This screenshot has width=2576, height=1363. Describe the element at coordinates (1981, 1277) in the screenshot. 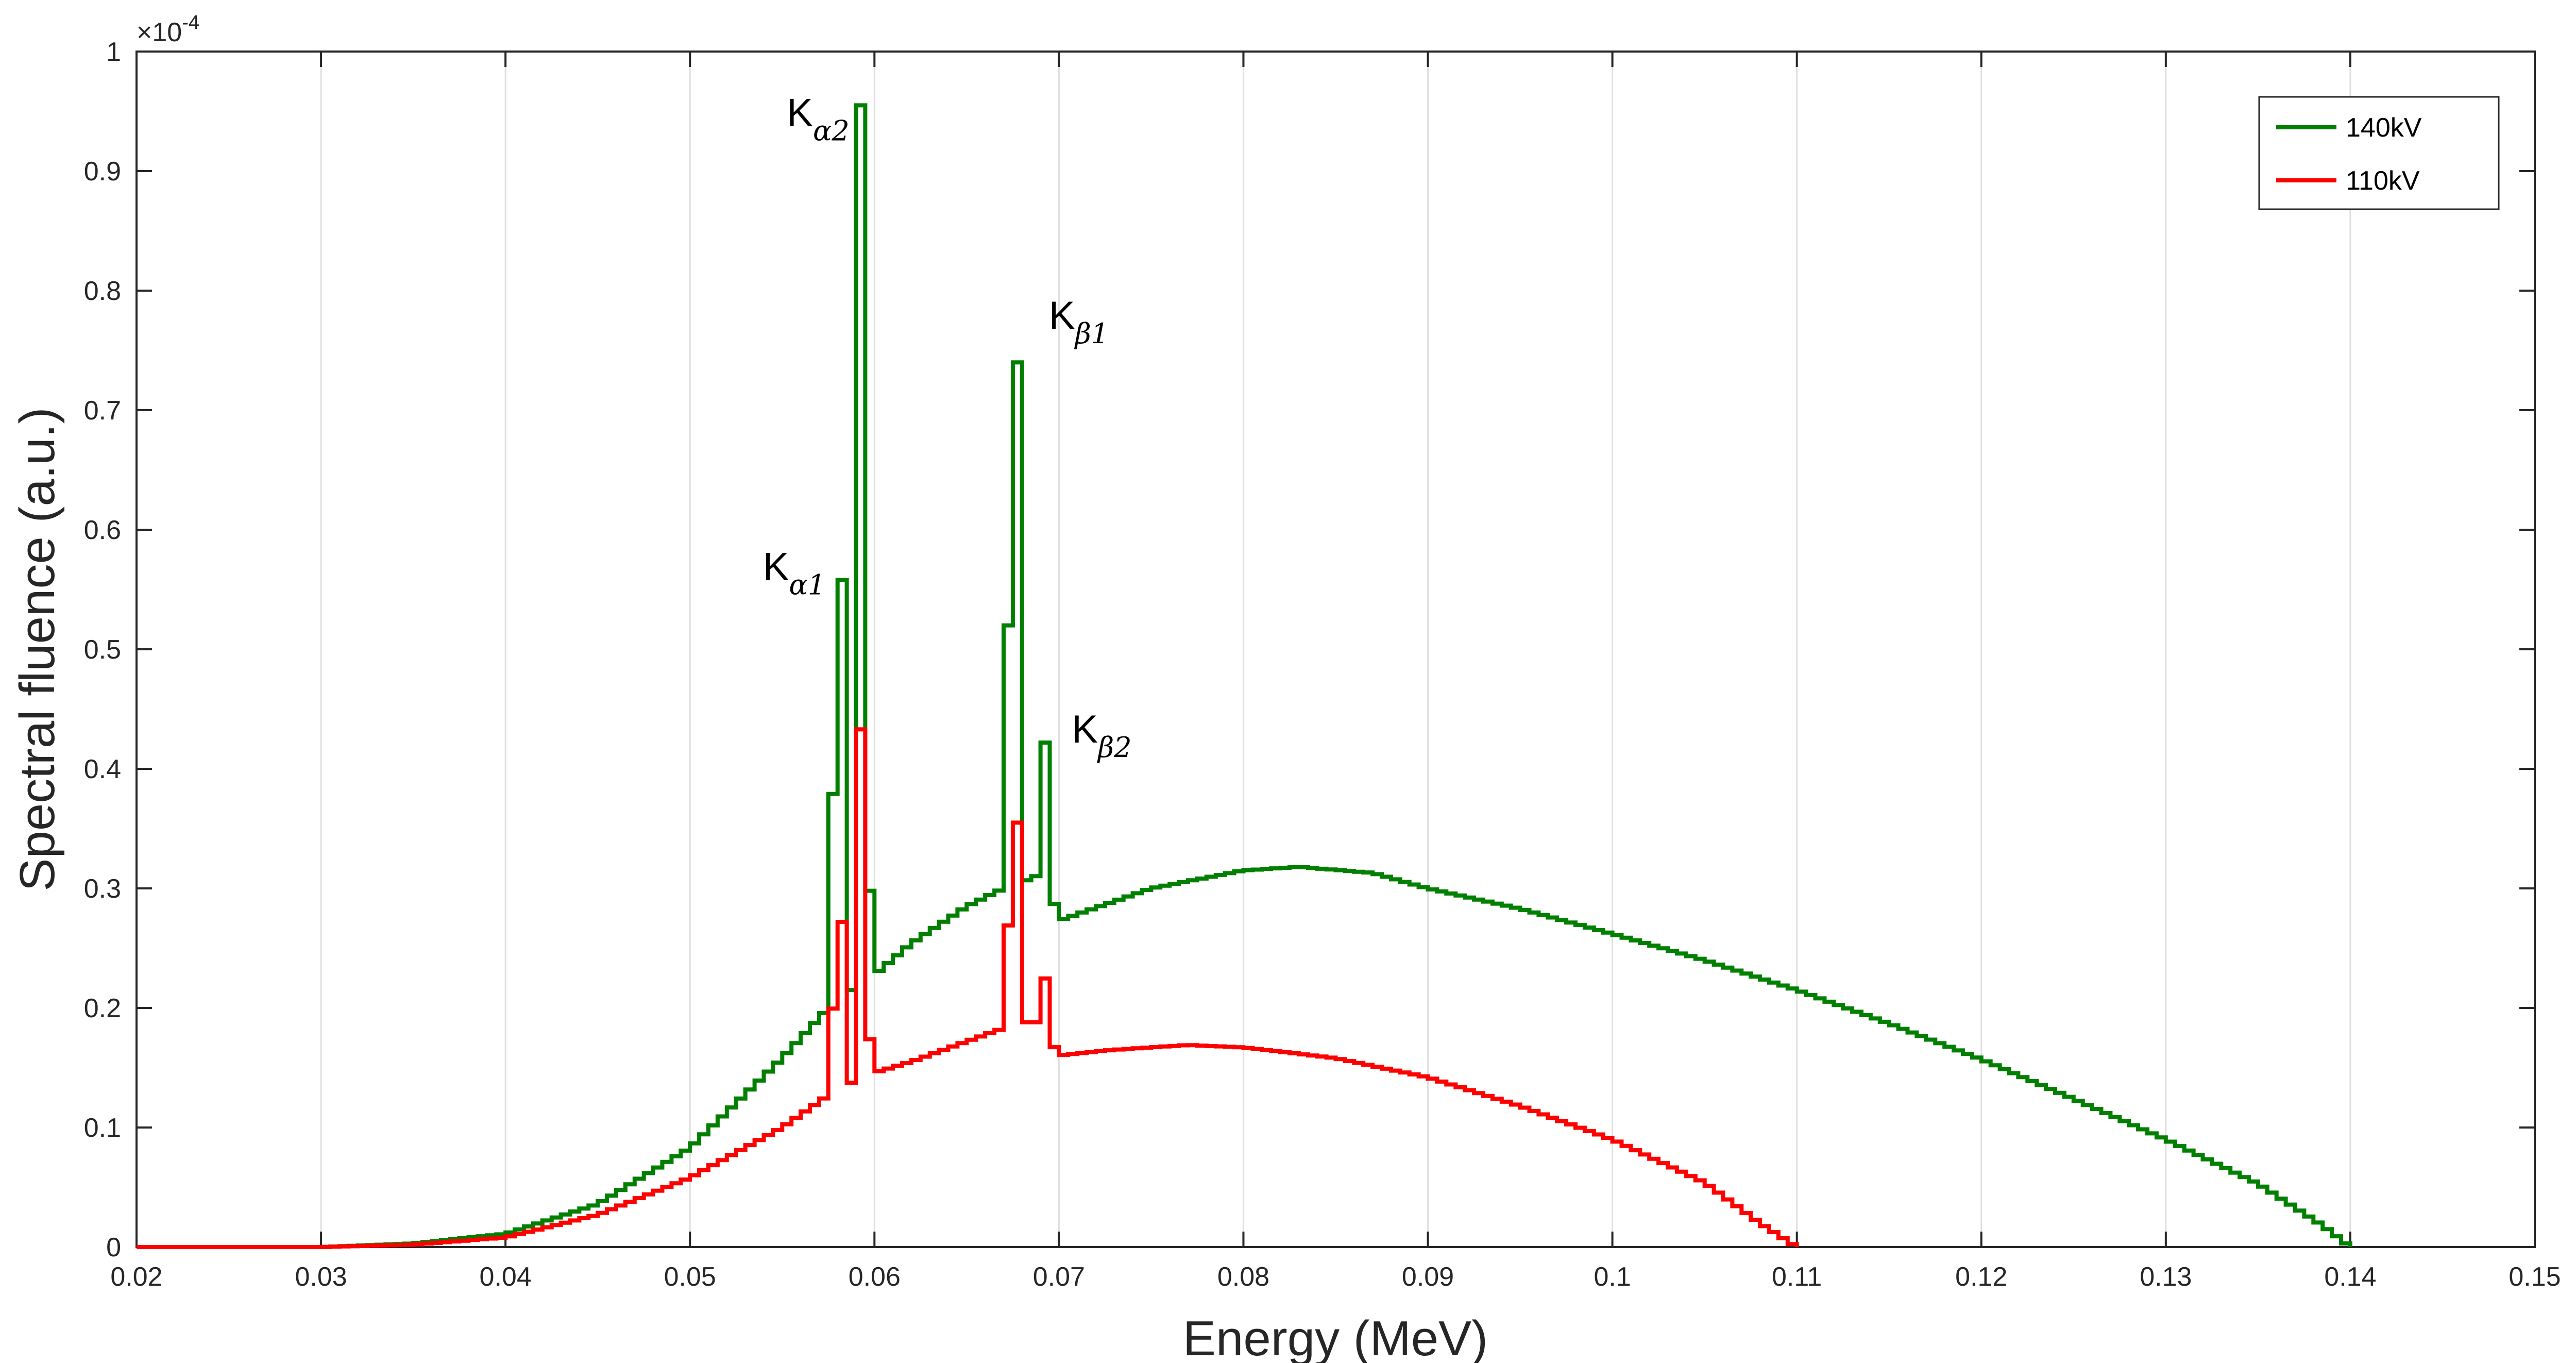

I see `x-tick-label: 0.12` at that location.